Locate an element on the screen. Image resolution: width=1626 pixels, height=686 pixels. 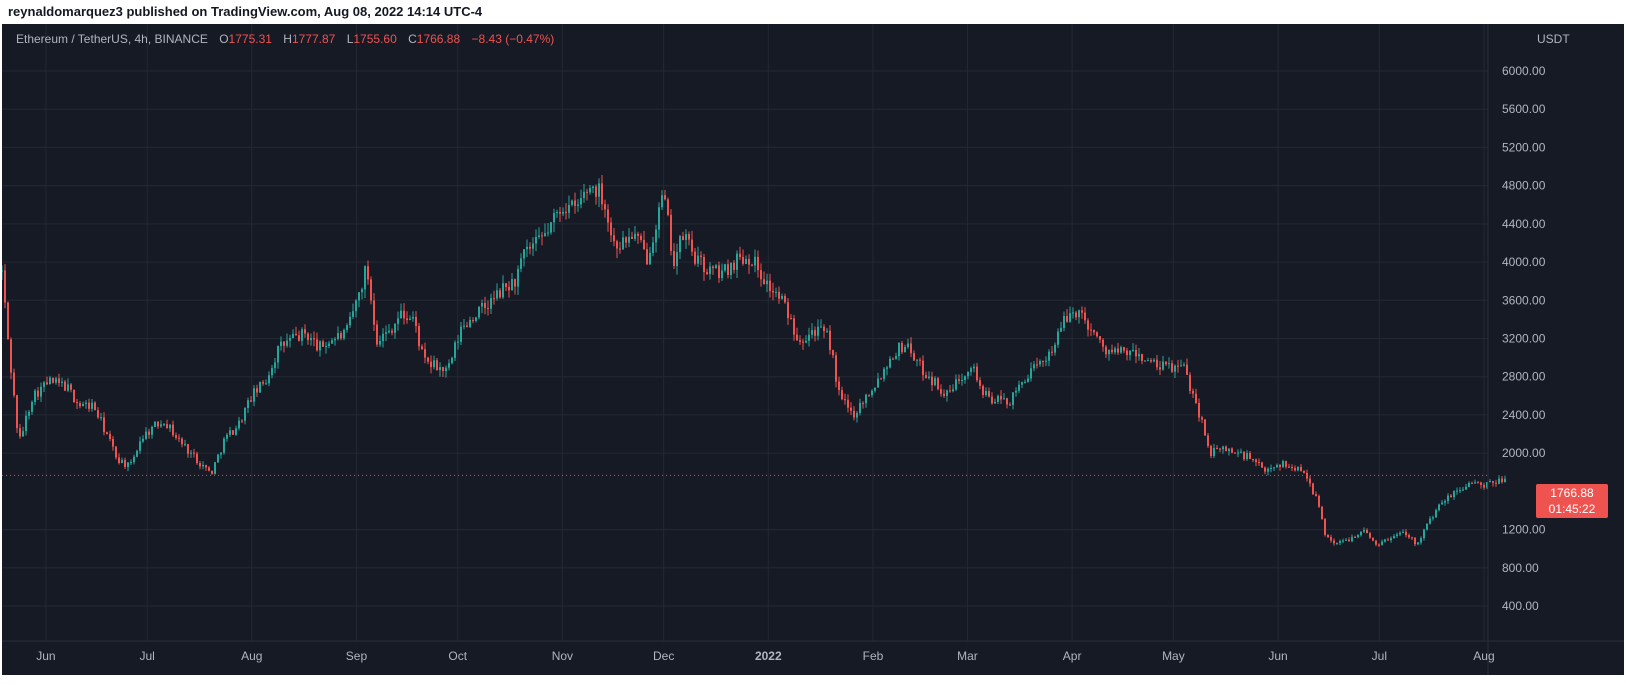
y-tick-label: 4000.00 is located at coordinates (1524, 262).